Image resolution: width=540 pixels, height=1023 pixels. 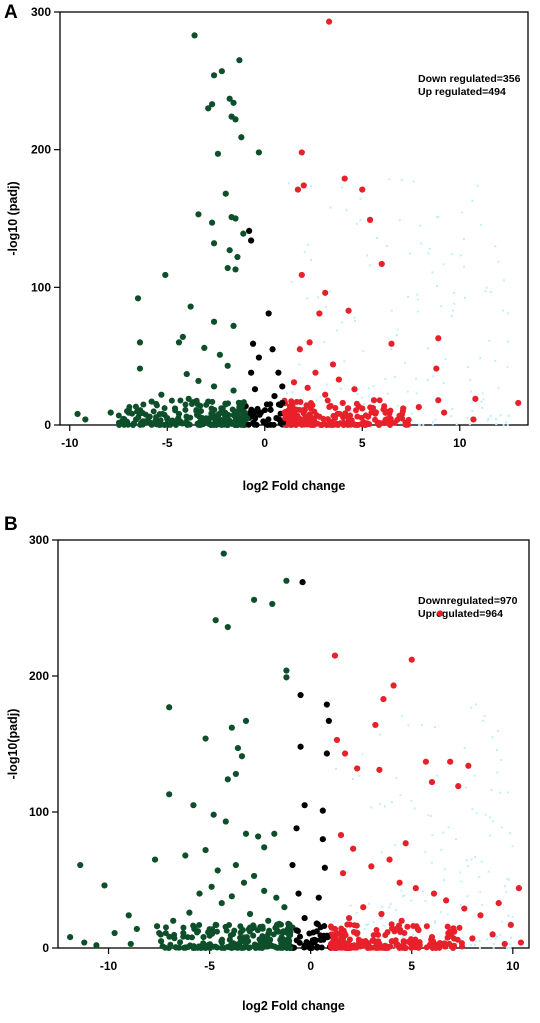 What do you see at coordinates (39, 676) in the screenshot?
I see `y-tick-label: 200` at bounding box center [39, 676].